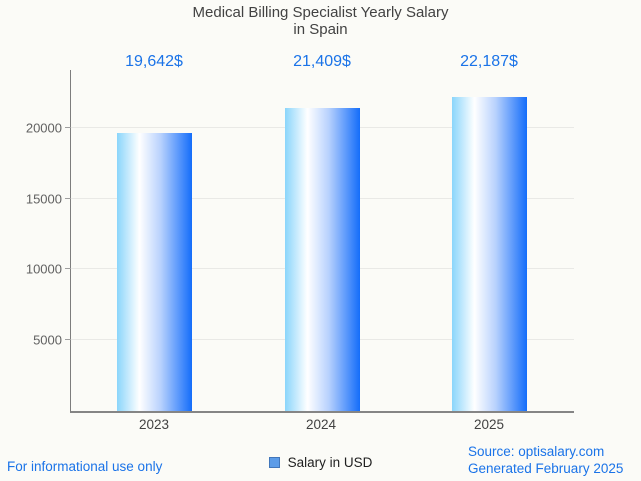 The image size is (641, 481). What do you see at coordinates (85, 466) in the screenshot?
I see `disclaimer-text: For informational use only` at bounding box center [85, 466].